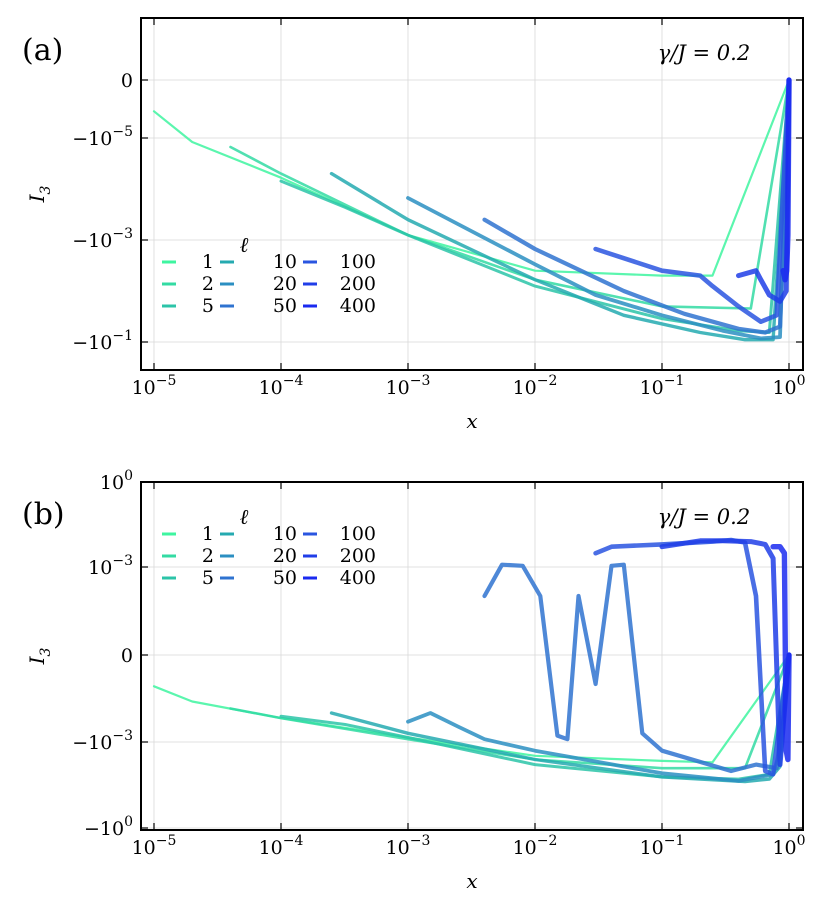 This screenshot has width=830, height=920. What do you see at coordinates (102, 137) in the screenshot?
I see `y-tick-label: −10−5` at bounding box center [102, 137].